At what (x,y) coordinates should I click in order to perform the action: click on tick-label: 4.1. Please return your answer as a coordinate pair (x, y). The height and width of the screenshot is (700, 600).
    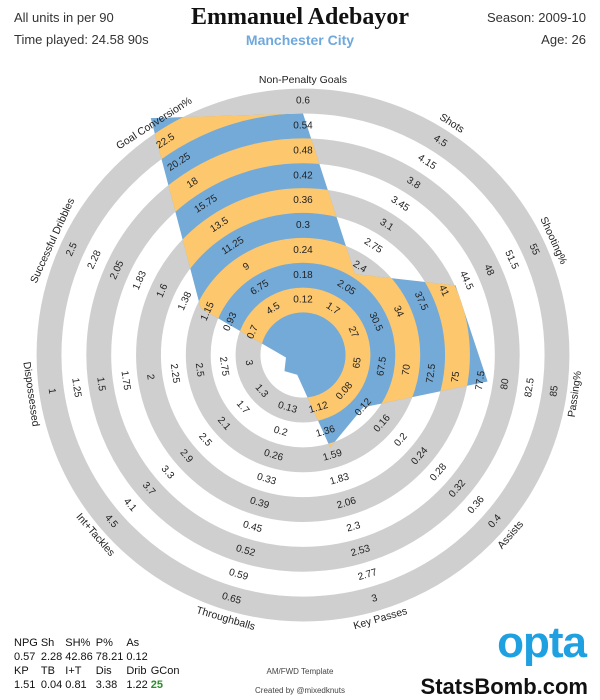
    Looking at the image, I should click on (130, 505).